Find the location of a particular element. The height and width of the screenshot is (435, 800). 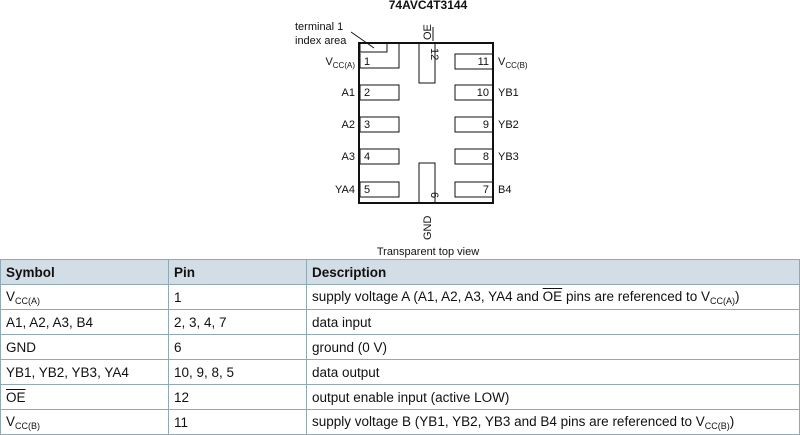

table-header-row: Symbol Pin Description is located at coordinates (400, 272).